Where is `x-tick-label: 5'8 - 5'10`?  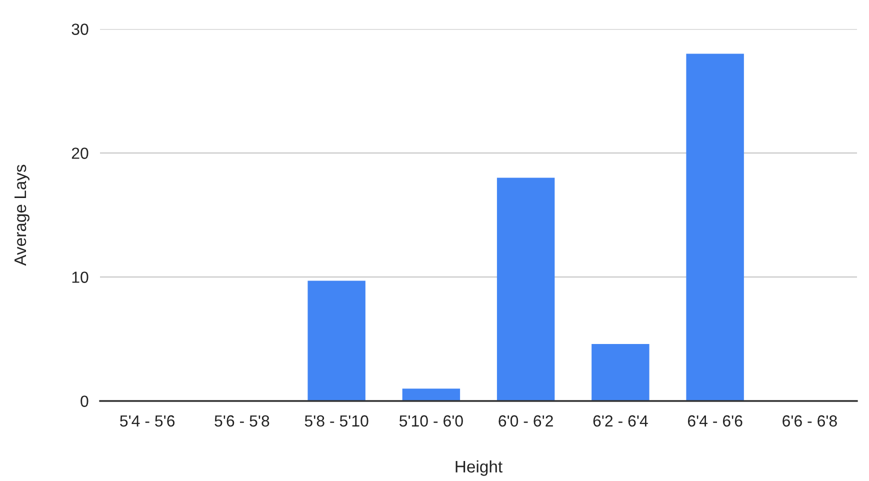 x-tick-label: 5'8 - 5'10 is located at coordinates (336, 421).